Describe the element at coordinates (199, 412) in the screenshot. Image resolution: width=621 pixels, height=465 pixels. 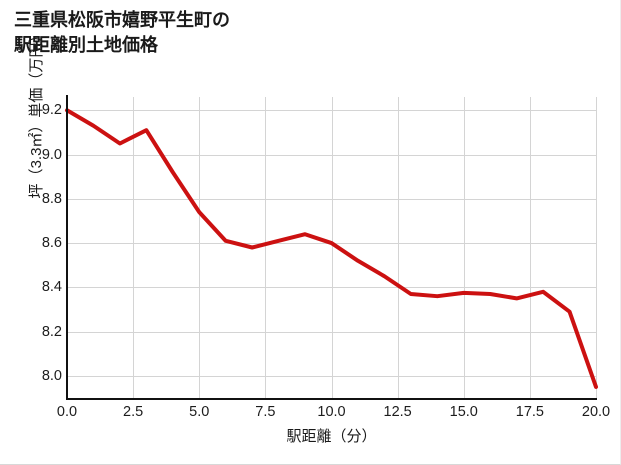
I see `x-tick-label-2: 5.0` at that location.